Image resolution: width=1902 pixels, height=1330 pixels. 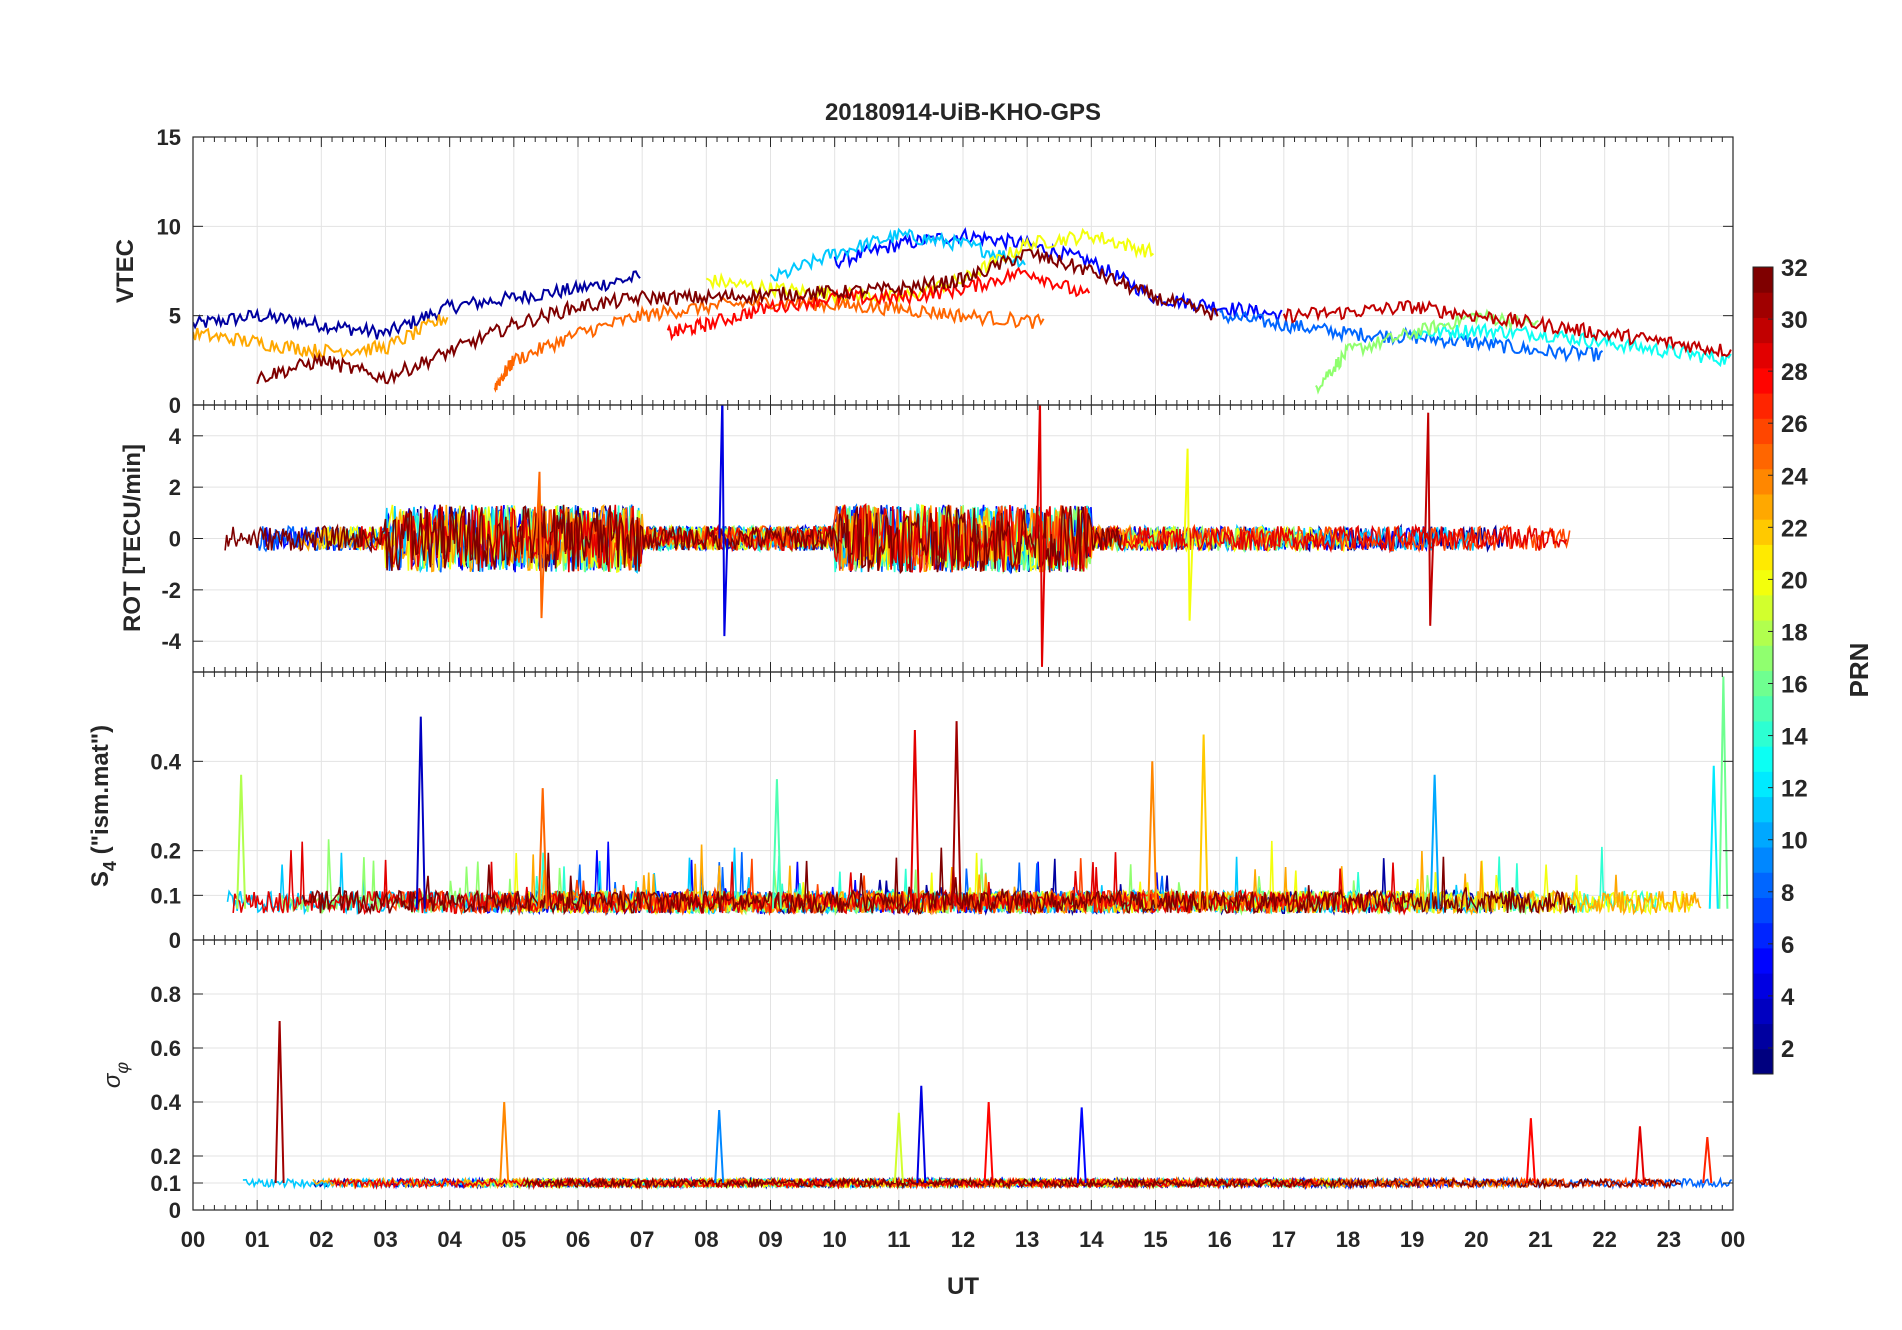 I want to click on x-tick-label: 02, so click(x=321, y=1239).